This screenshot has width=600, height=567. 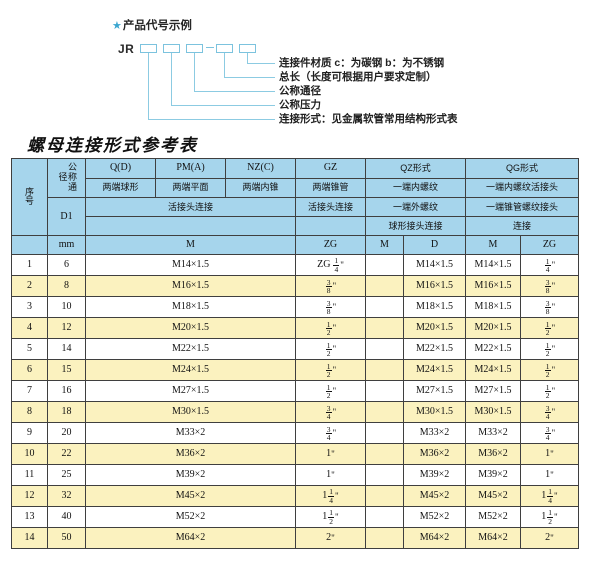 I want to click on cell-qz-d: M14×1.5, so click(x=434, y=265).